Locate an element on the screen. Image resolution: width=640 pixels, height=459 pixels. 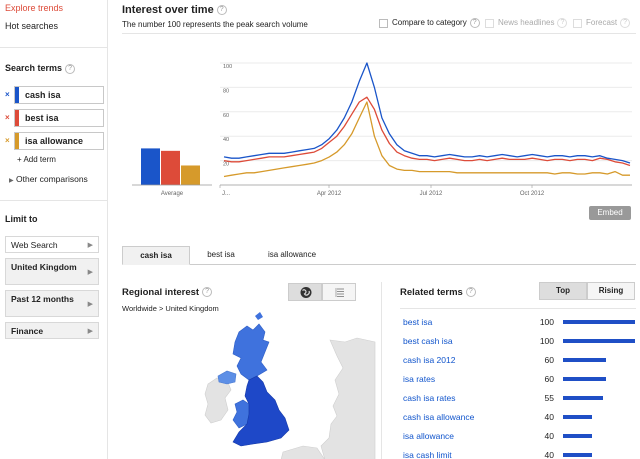
related-terms-divider is located at coordinates (518, 308).